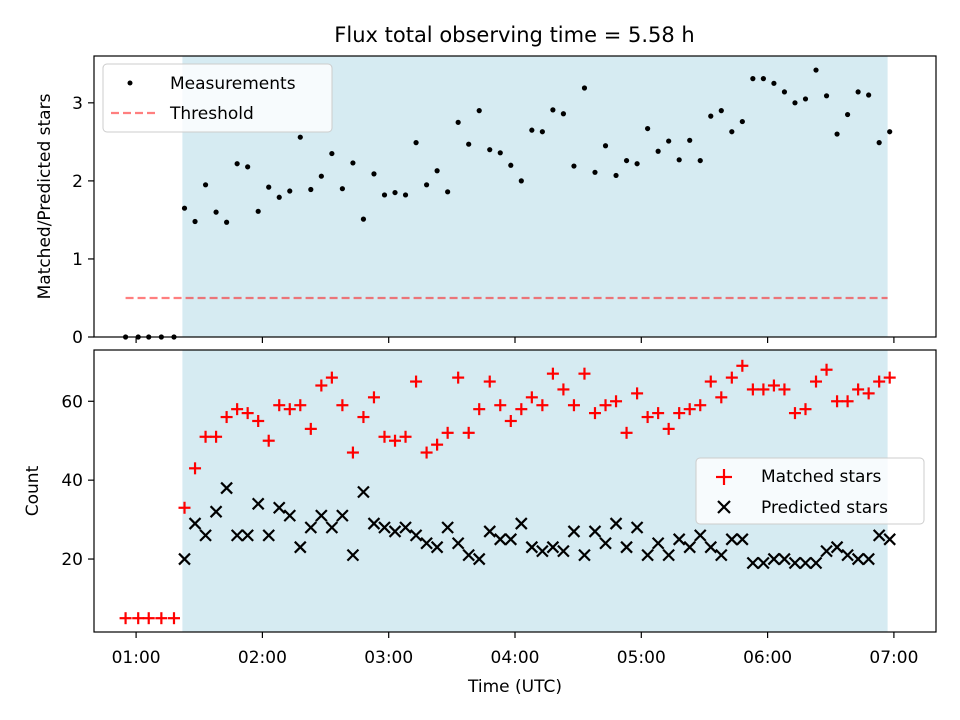 The height and width of the screenshot is (720, 960). What do you see at coordinates (233, 84) in the screenshot?
I see `legend-measurements-label: Measurements` at bounding box center [233, 84].